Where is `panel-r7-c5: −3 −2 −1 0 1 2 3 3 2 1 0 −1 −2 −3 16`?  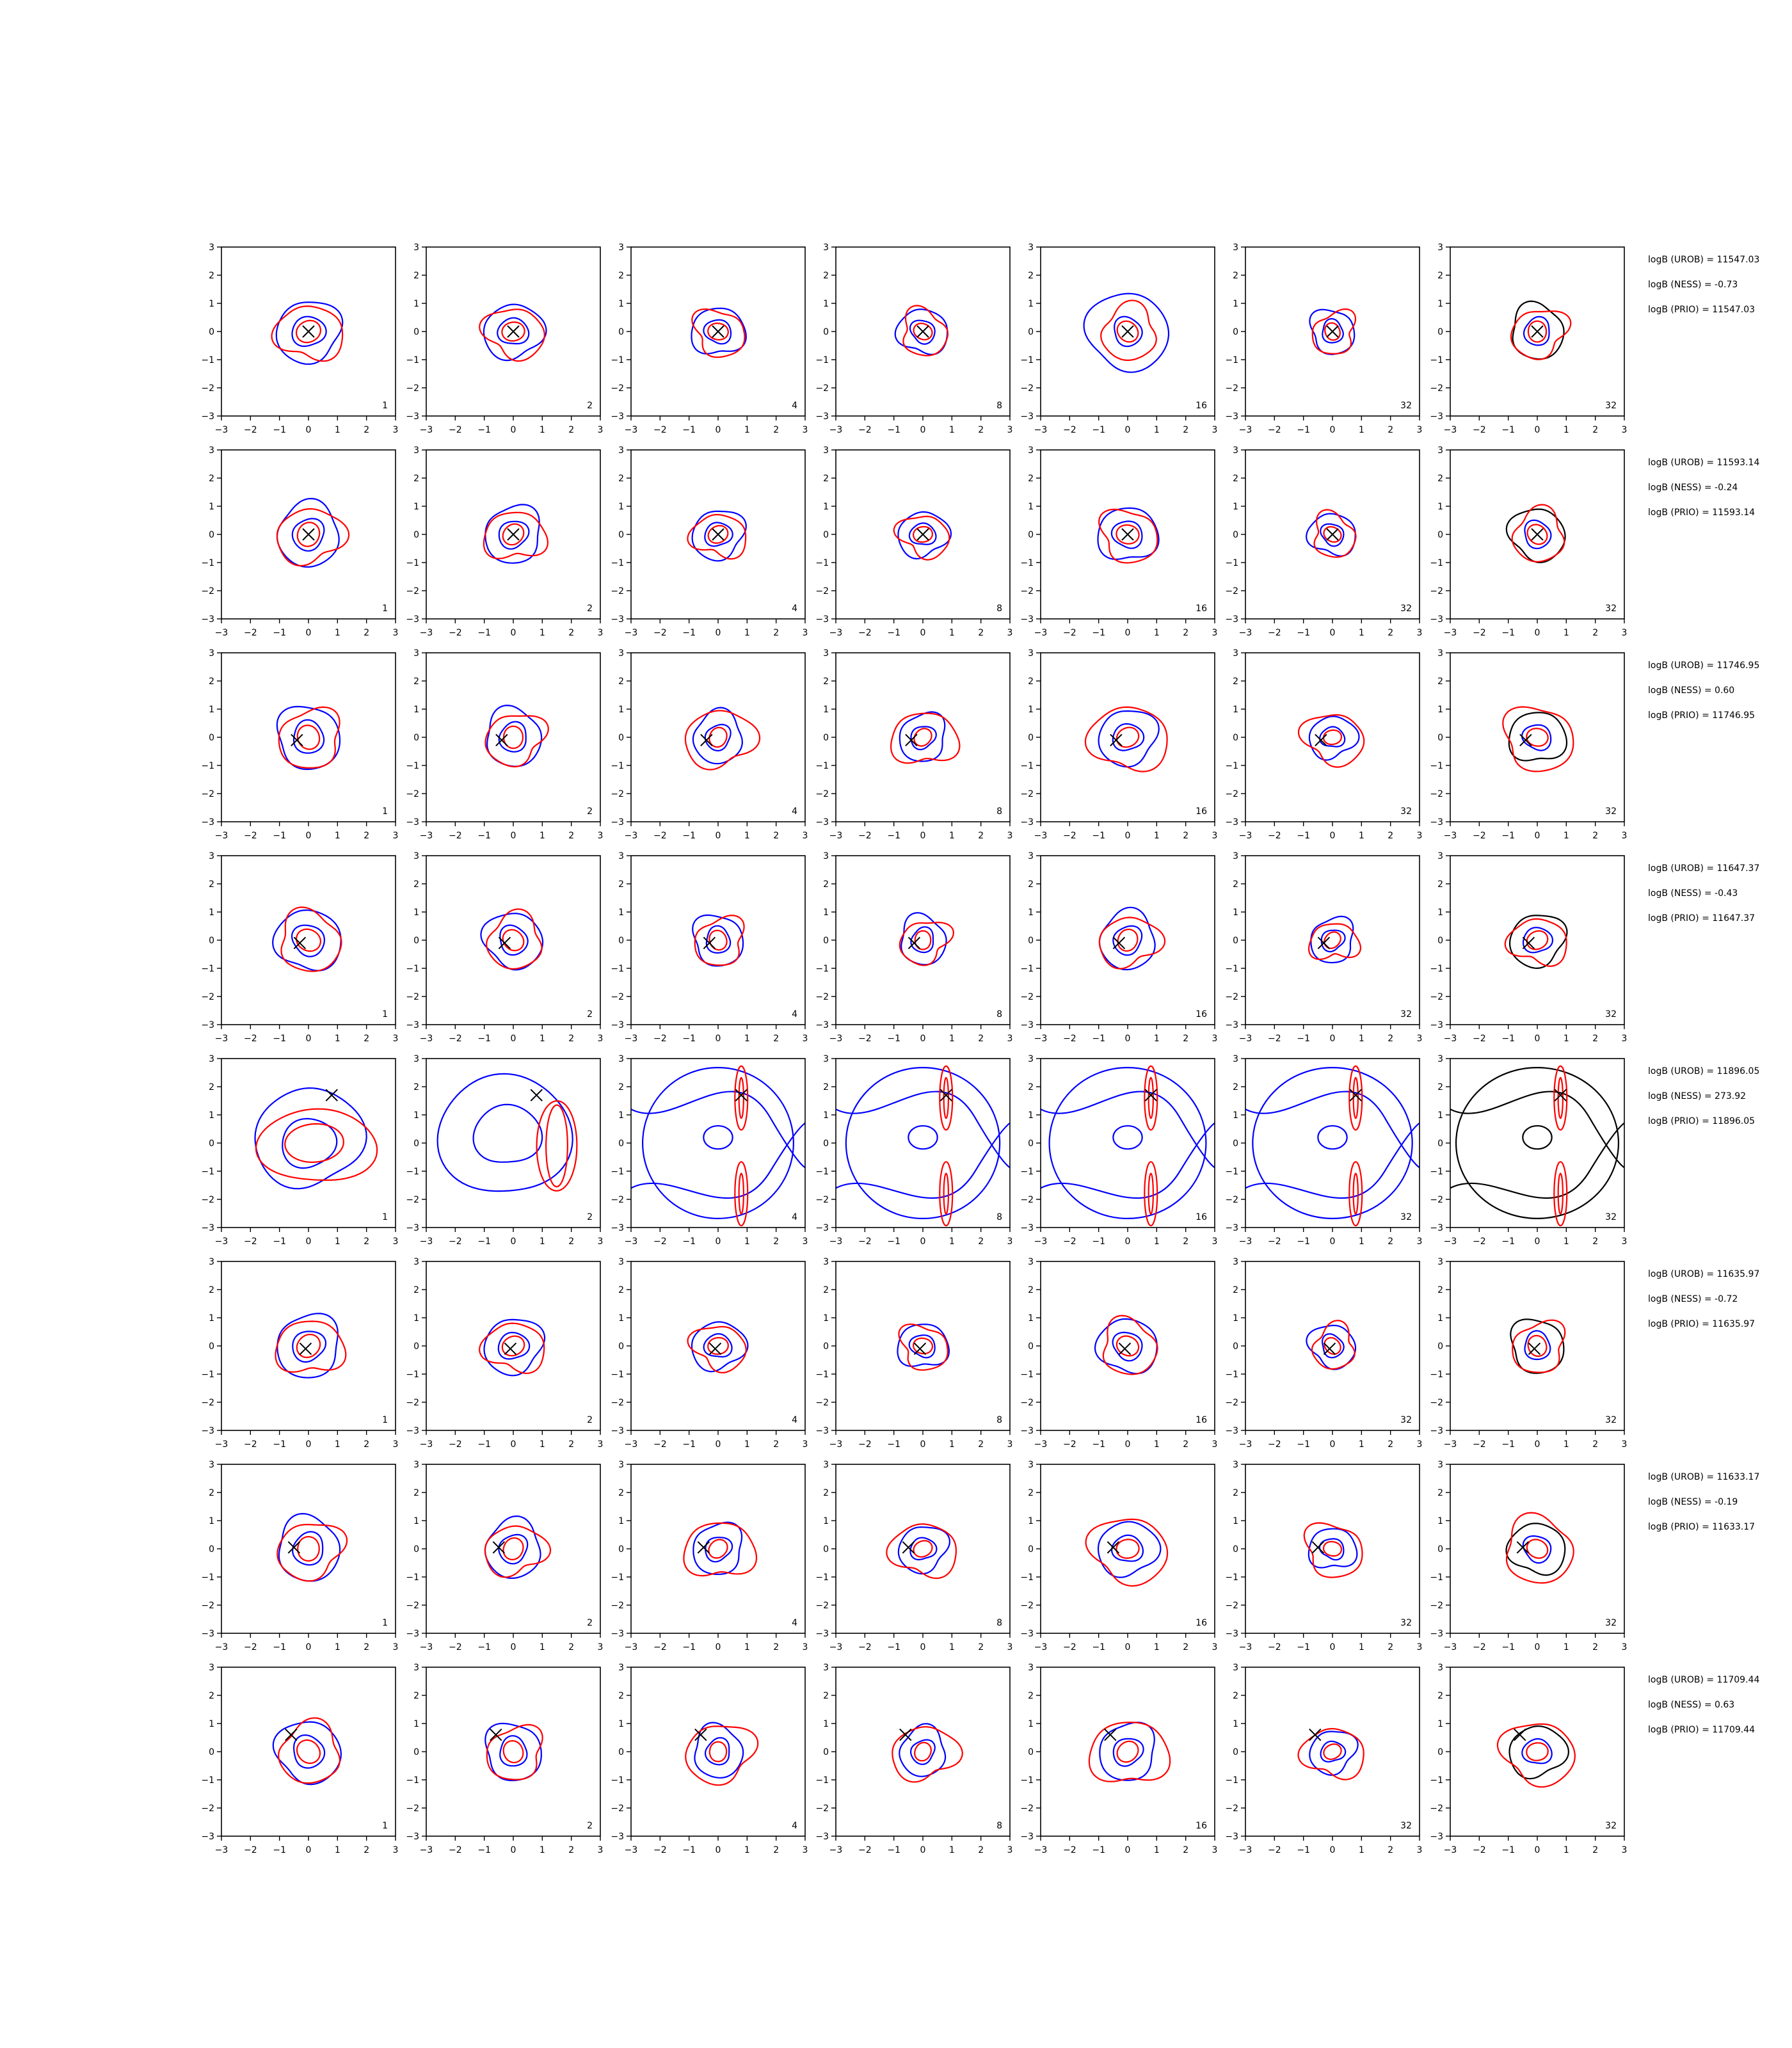
panel-r7-c5: −3 −2 −1 0 1 2 3 3 2 1 0 −1 −2 −3 16 is located at coordinates (1118, 1556).